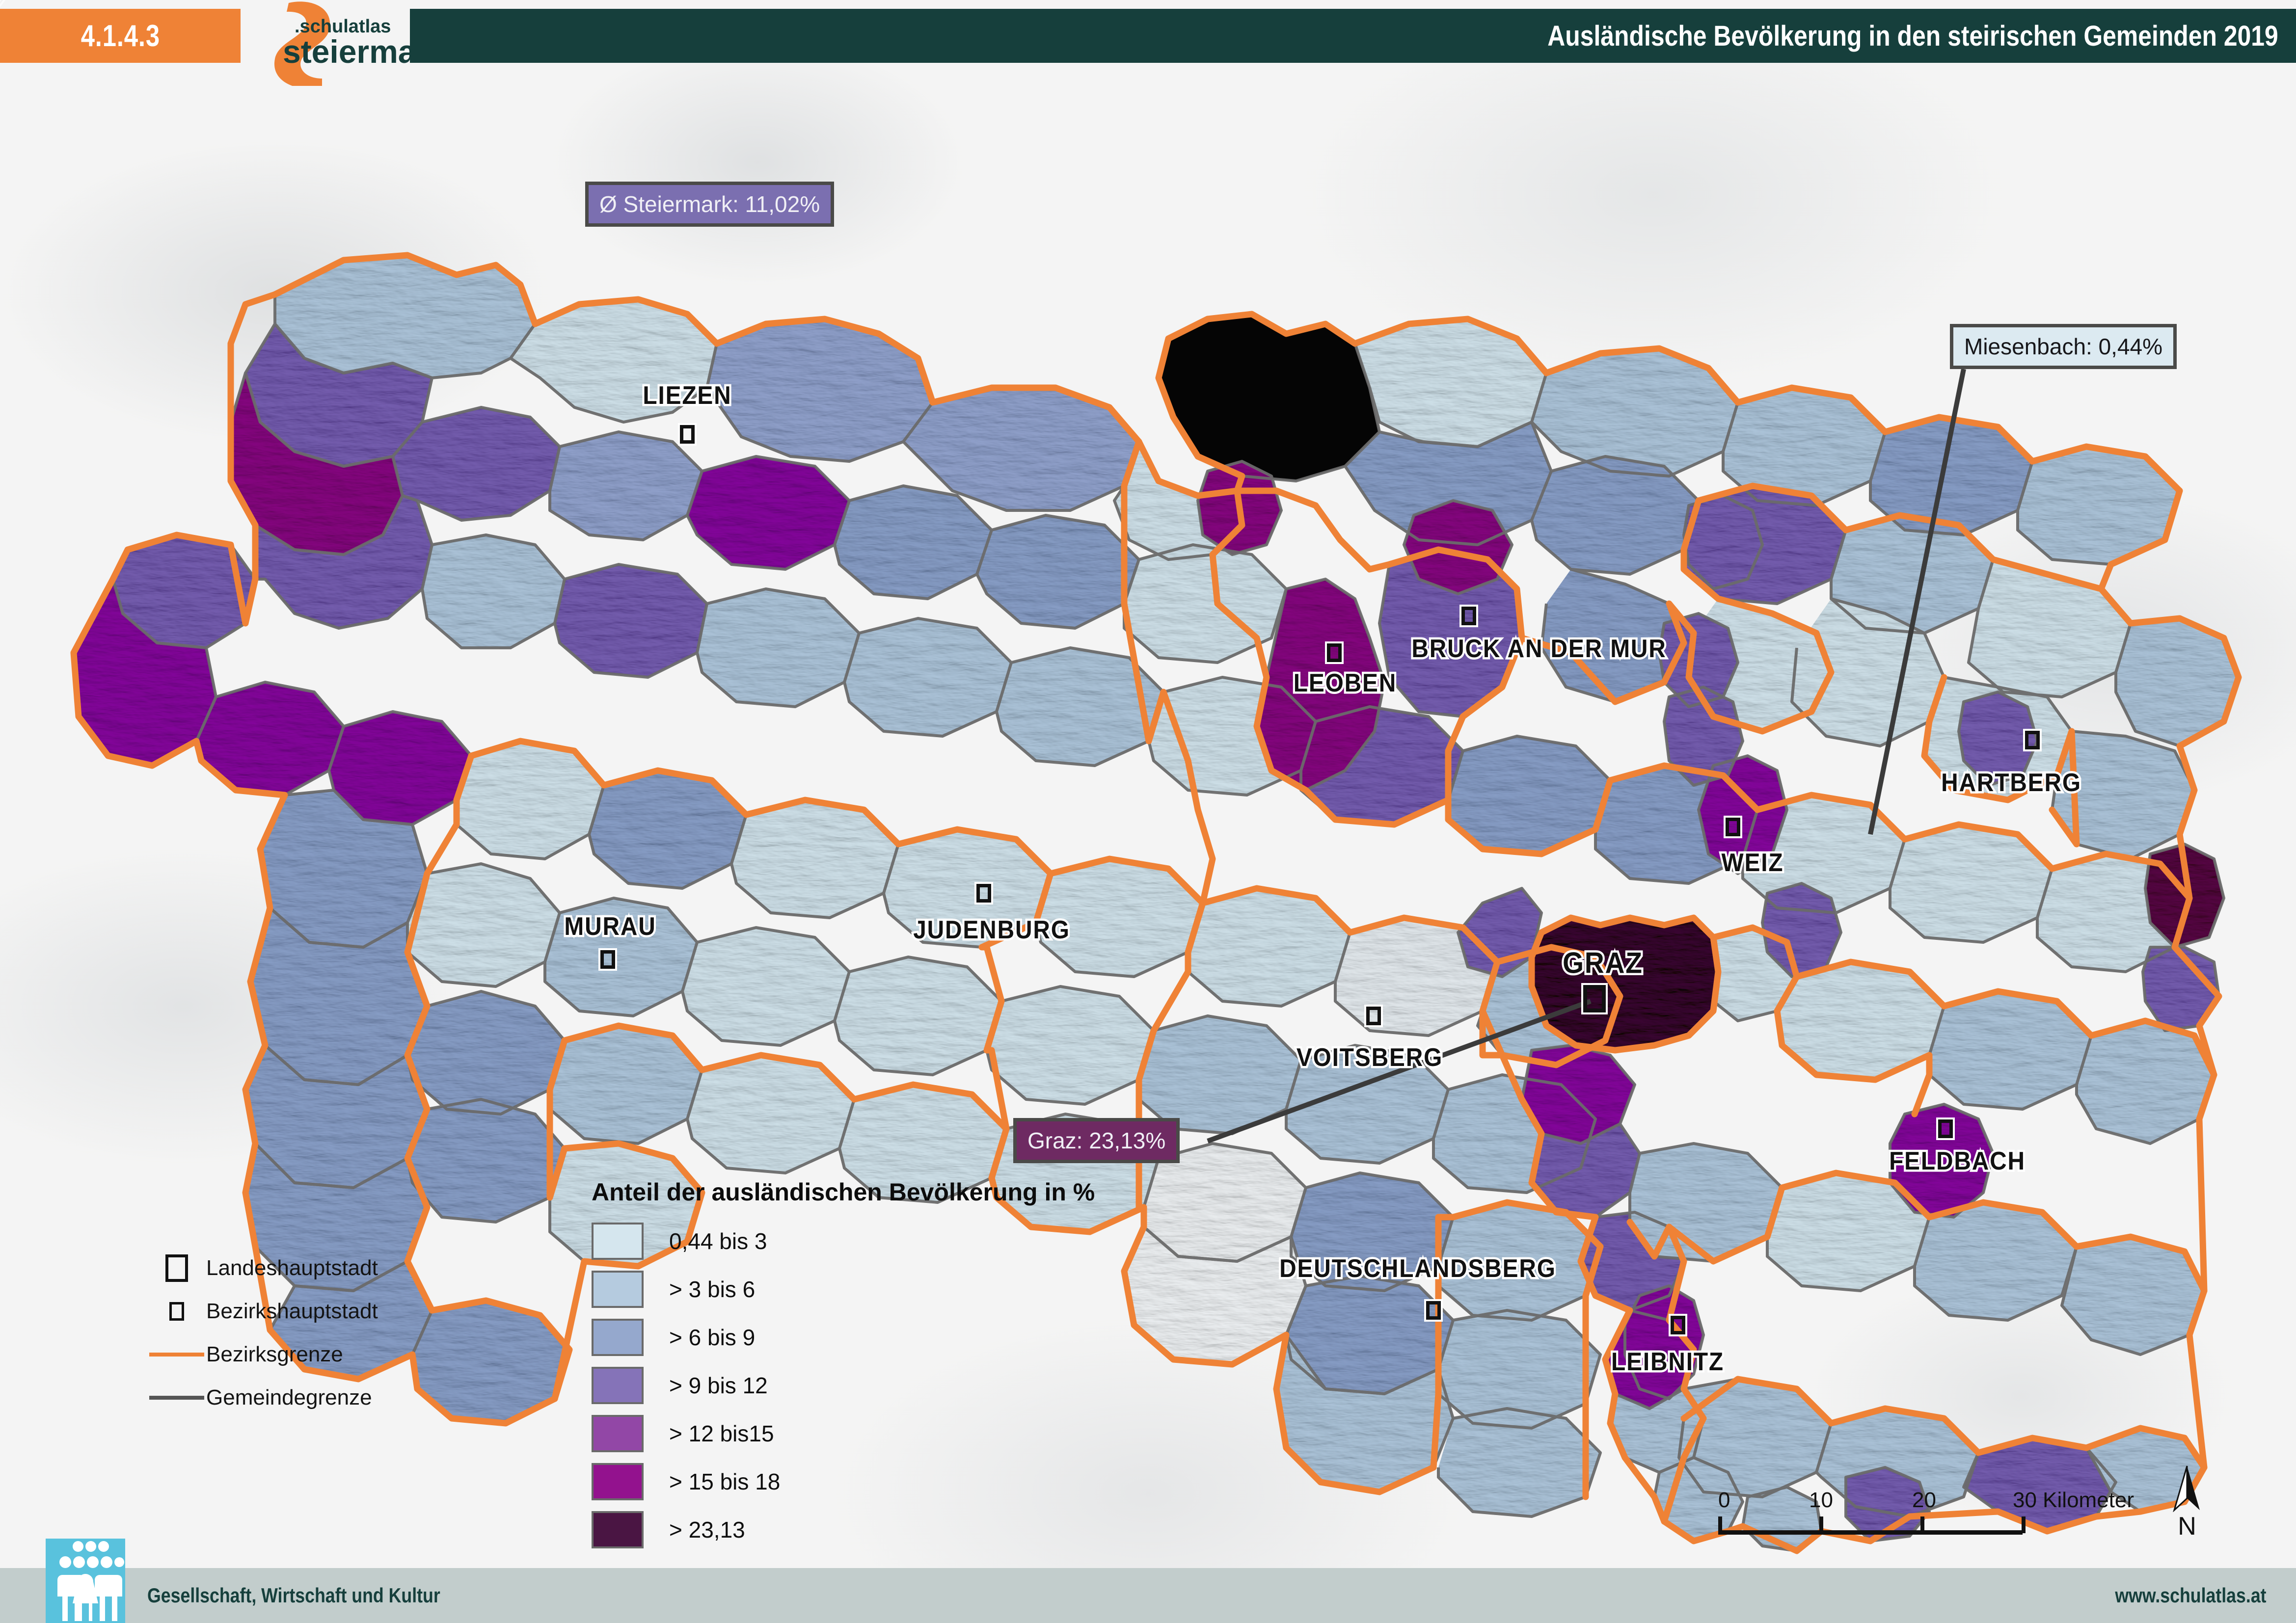 Image resolution: width=2296 pixels, height=1623 pixels. I want to click on legend-symbol-label: Gemeindegrenze, so click(289, 1397).